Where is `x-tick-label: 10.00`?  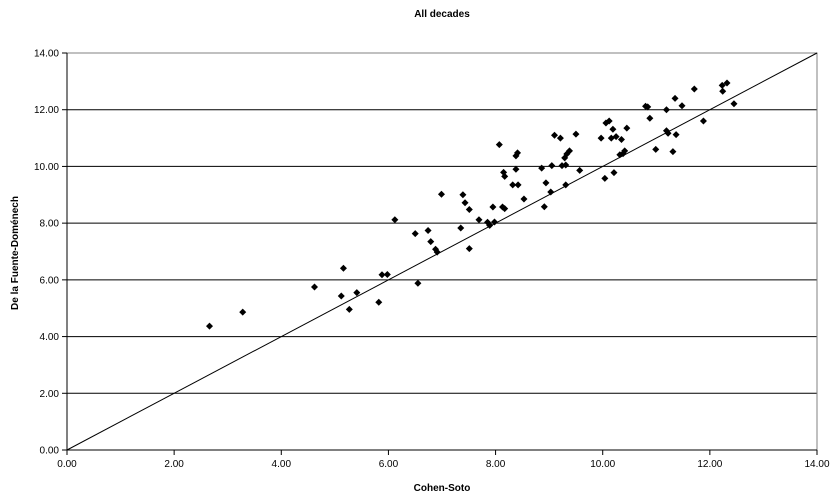 x-tick-label: 10.00 is located at coordinates (602, 464).